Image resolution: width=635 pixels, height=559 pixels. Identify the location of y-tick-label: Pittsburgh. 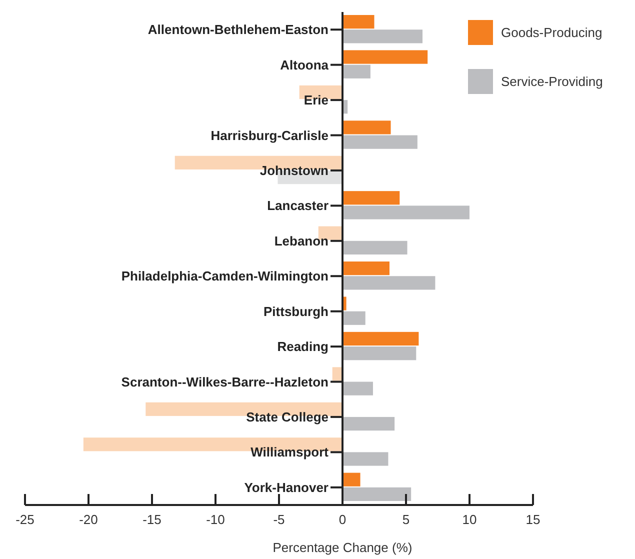
(296, 311).